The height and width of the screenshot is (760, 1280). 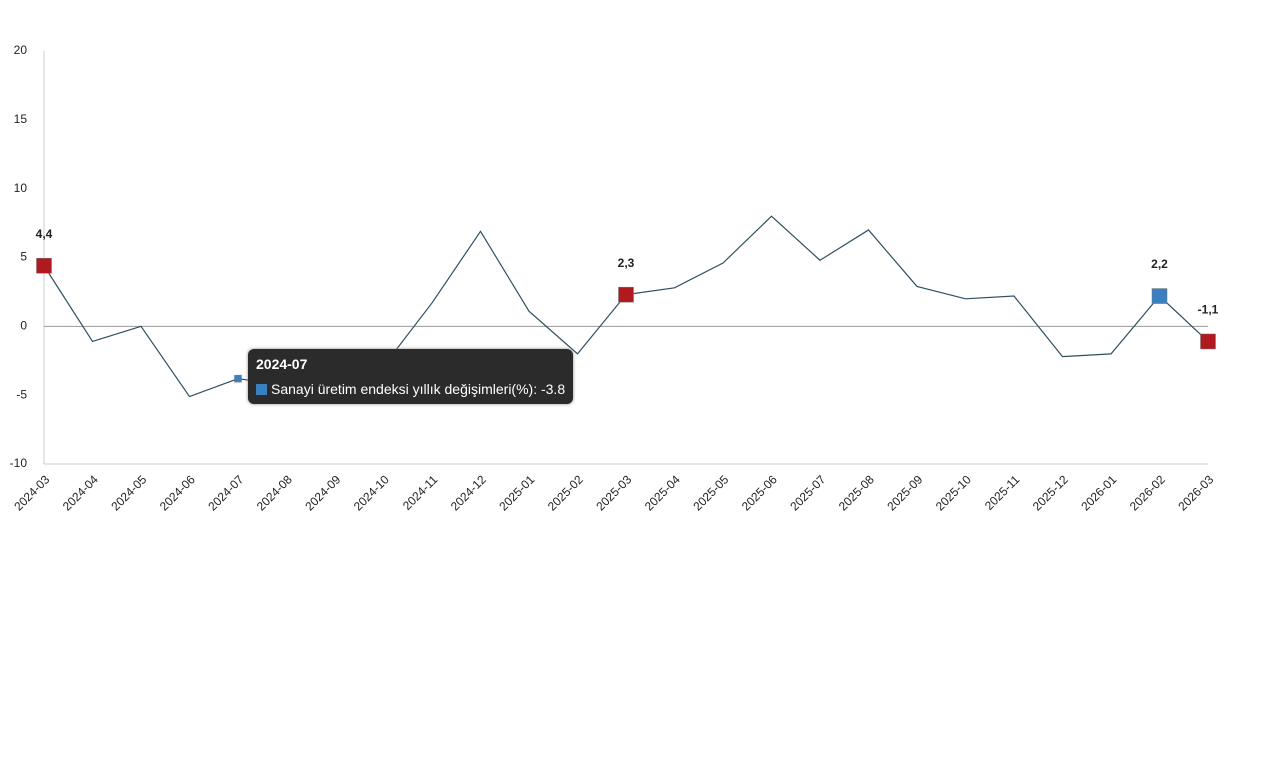 What do you see at coordinates (21, 394) in the screenshot?
I see `y-tick-label: -5` at bounding box center [21, 394].